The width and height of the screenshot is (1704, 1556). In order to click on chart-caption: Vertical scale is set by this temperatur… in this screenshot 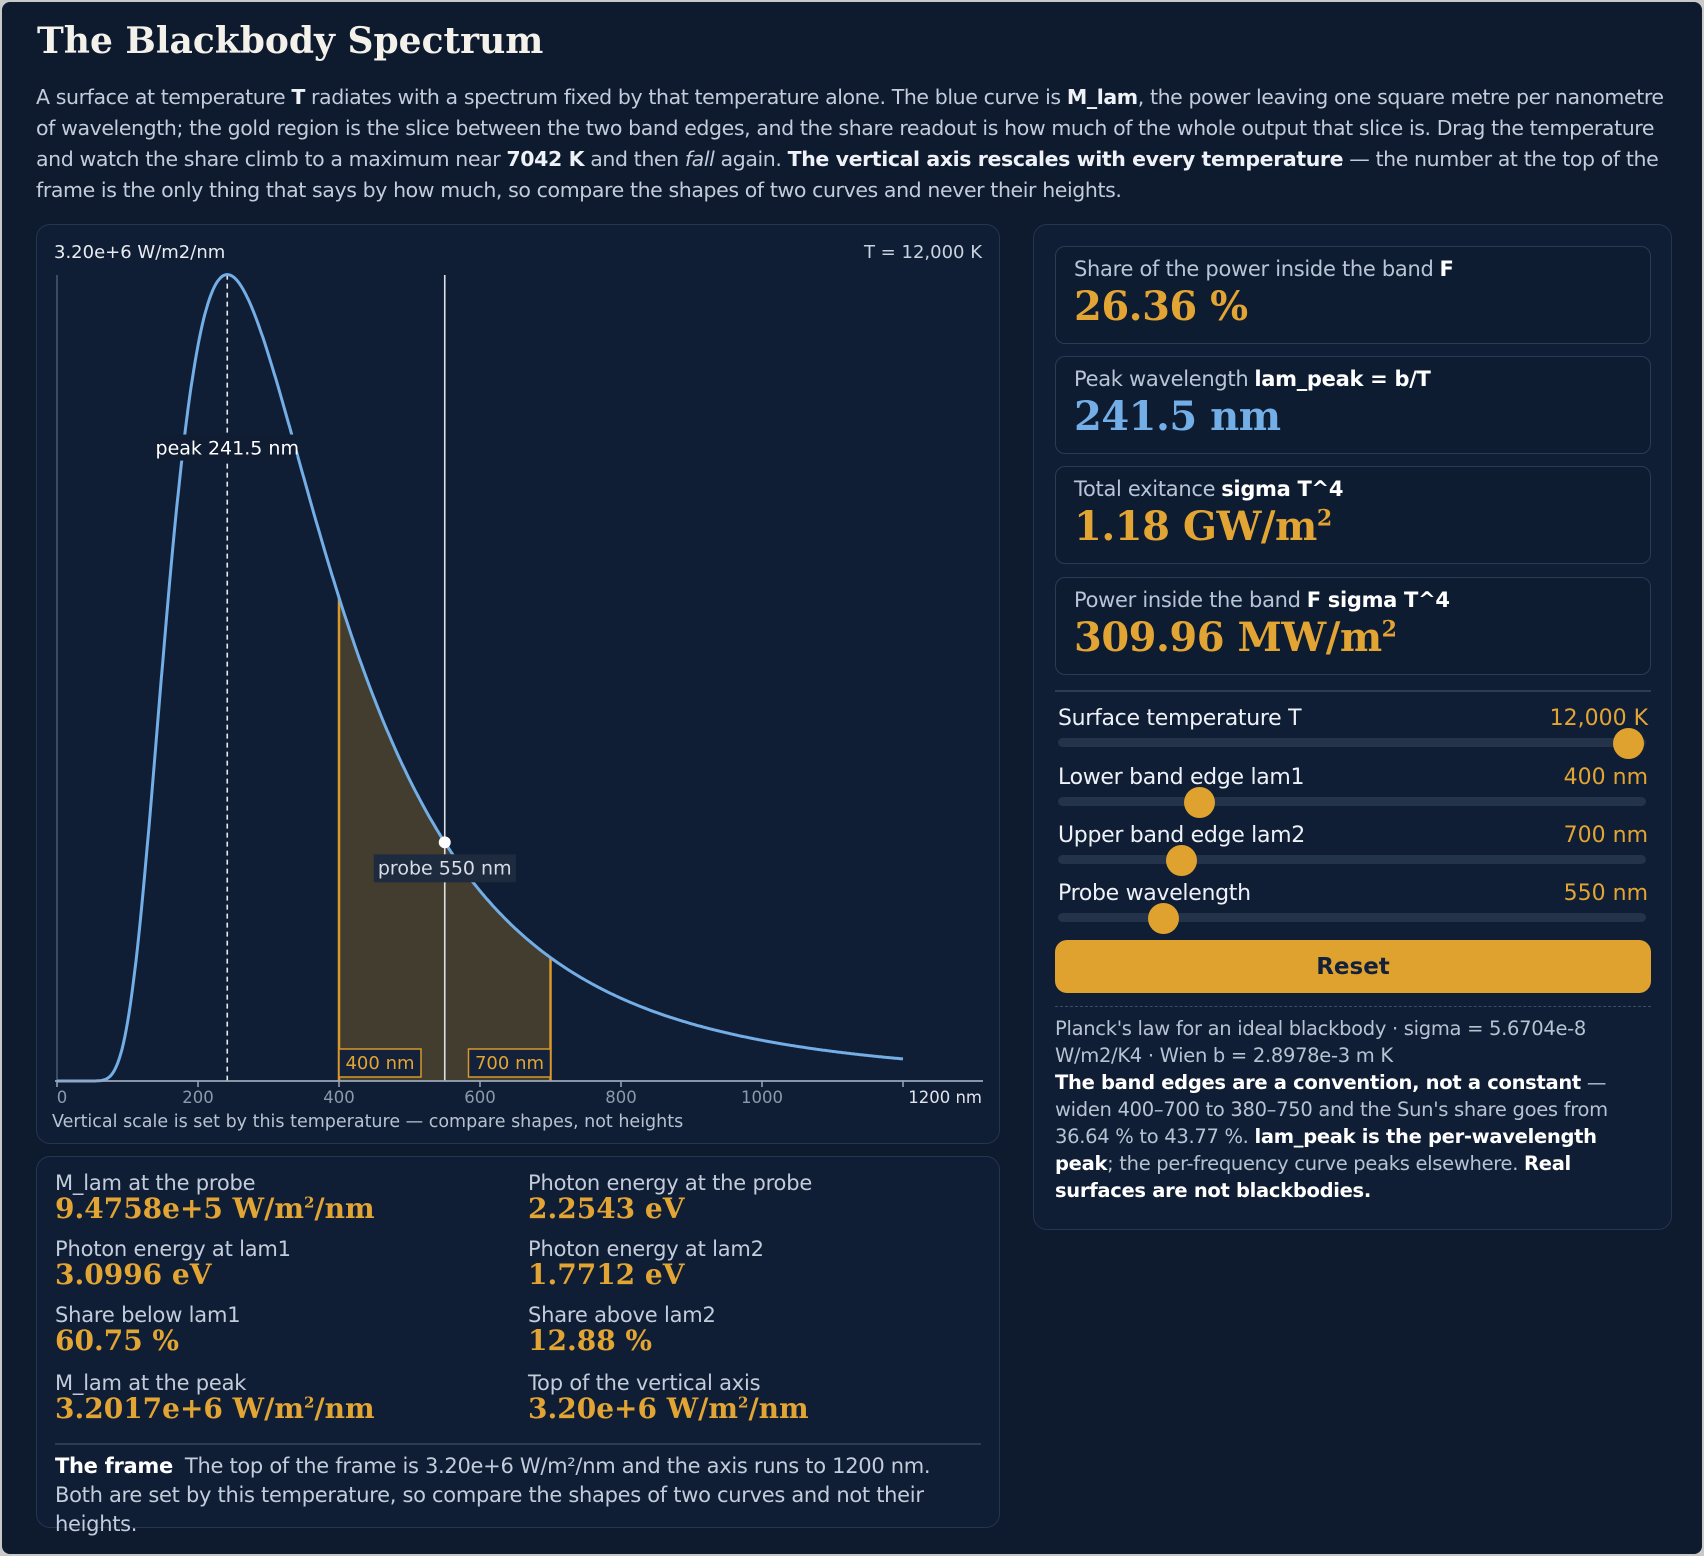, I will do `click(367, 1122)`.